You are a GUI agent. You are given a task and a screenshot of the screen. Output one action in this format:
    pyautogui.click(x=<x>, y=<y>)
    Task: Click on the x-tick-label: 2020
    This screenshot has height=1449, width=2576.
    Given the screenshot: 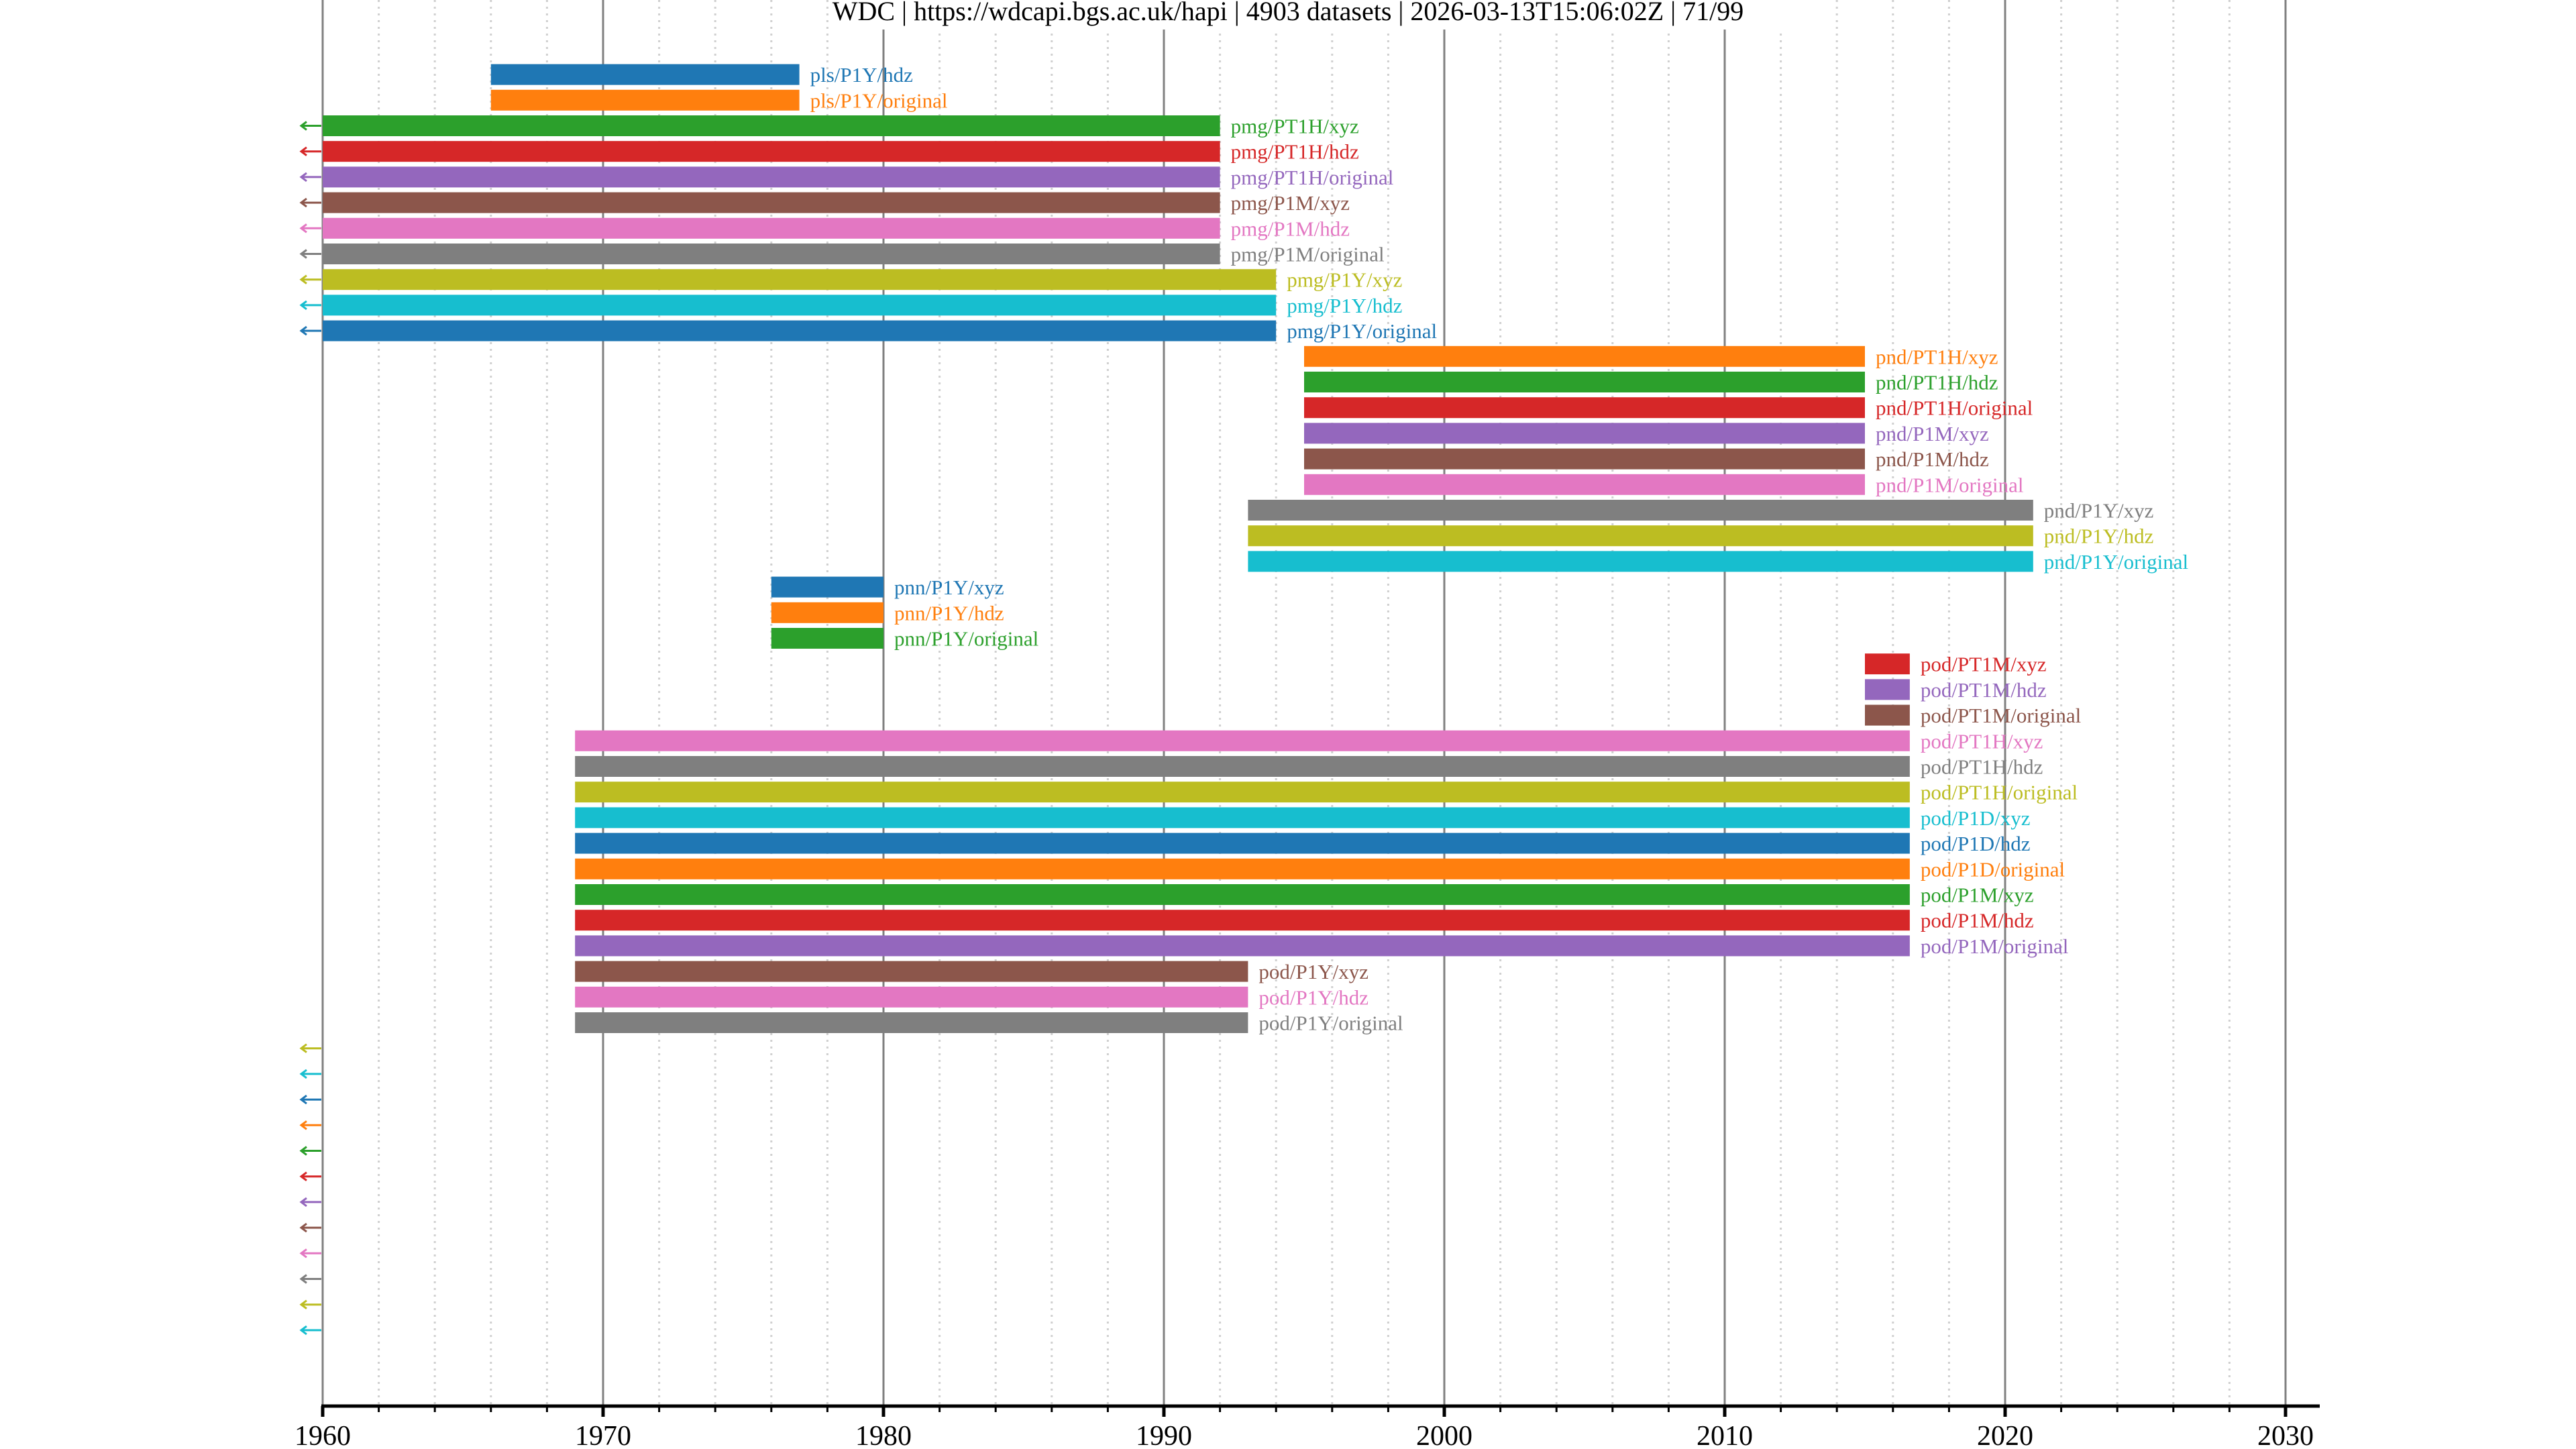 What is the action you would take?
    pyautogui.click(x=2005, y=1435)
    